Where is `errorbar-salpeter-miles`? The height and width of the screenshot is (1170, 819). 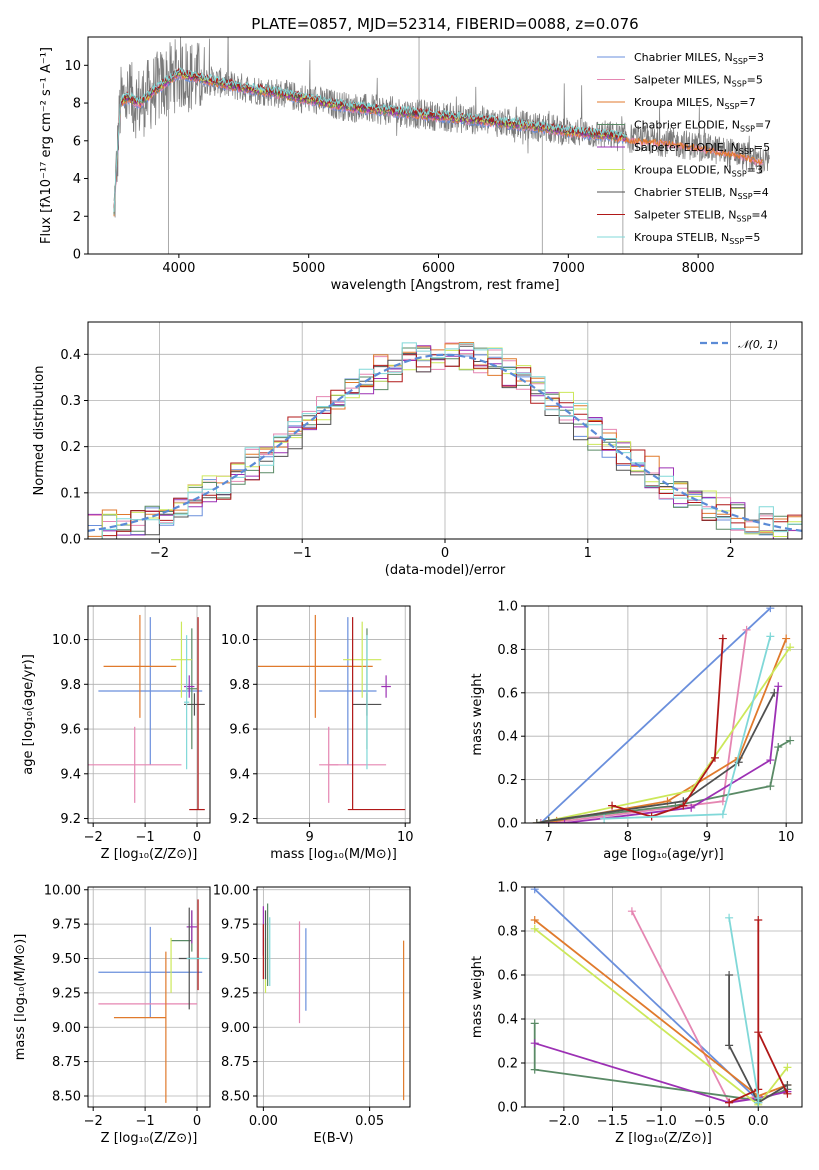 errorbar-salpeter-miles is located at coordinates (135, 764).